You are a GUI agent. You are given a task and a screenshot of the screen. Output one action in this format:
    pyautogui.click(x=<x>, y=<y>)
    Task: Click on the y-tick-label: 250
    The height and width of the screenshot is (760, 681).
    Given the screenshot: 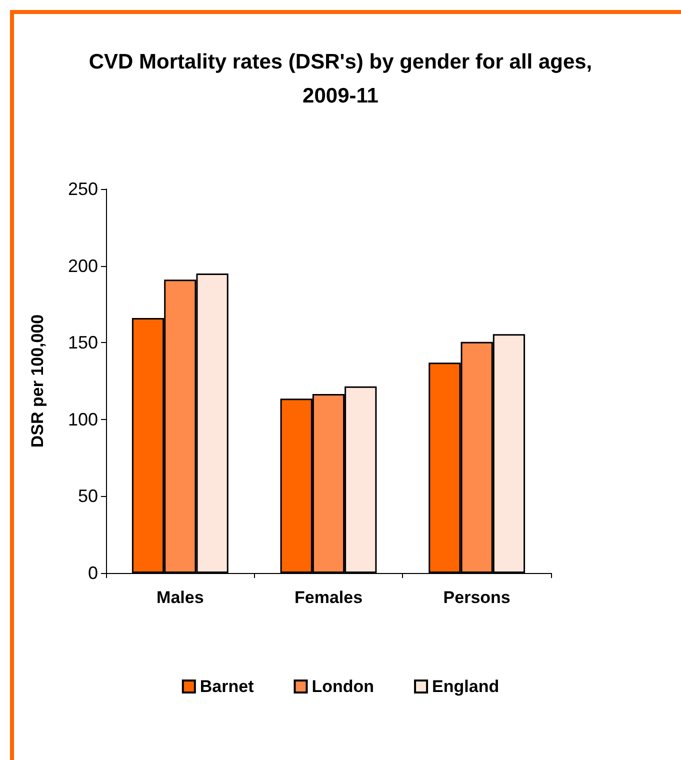 What is the action you would take?
    pyautogui.click(x=83, y=189)
    